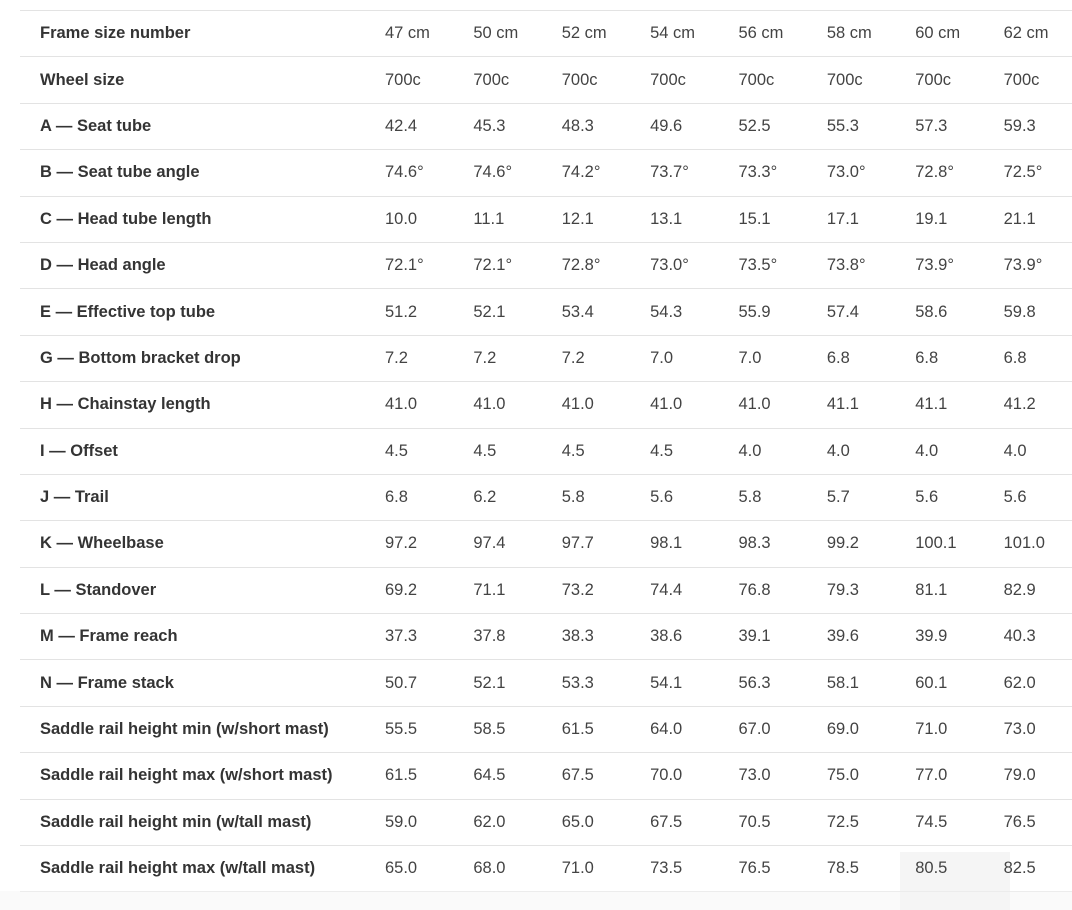  I want to click on row-label: G — Bottom bracket drop, so click(192, 358).